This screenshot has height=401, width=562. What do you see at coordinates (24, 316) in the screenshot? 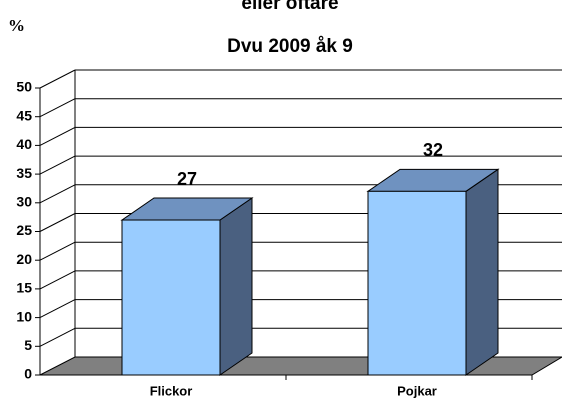
I see `y-tick-label: 10` at bounding box center [24, 316].